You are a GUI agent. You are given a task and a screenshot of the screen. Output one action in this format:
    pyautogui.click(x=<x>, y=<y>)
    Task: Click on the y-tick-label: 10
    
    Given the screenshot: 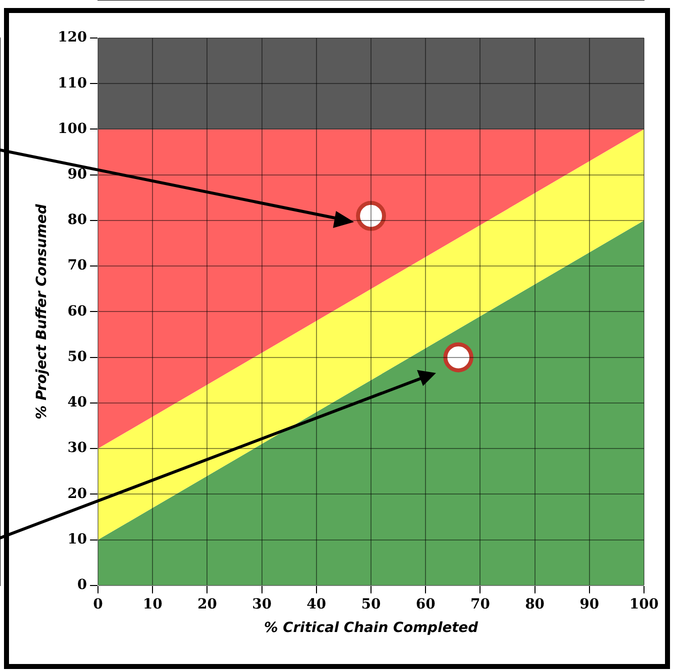 What is the action you would take?
    pyautogui.click(x=78, y=539)
    